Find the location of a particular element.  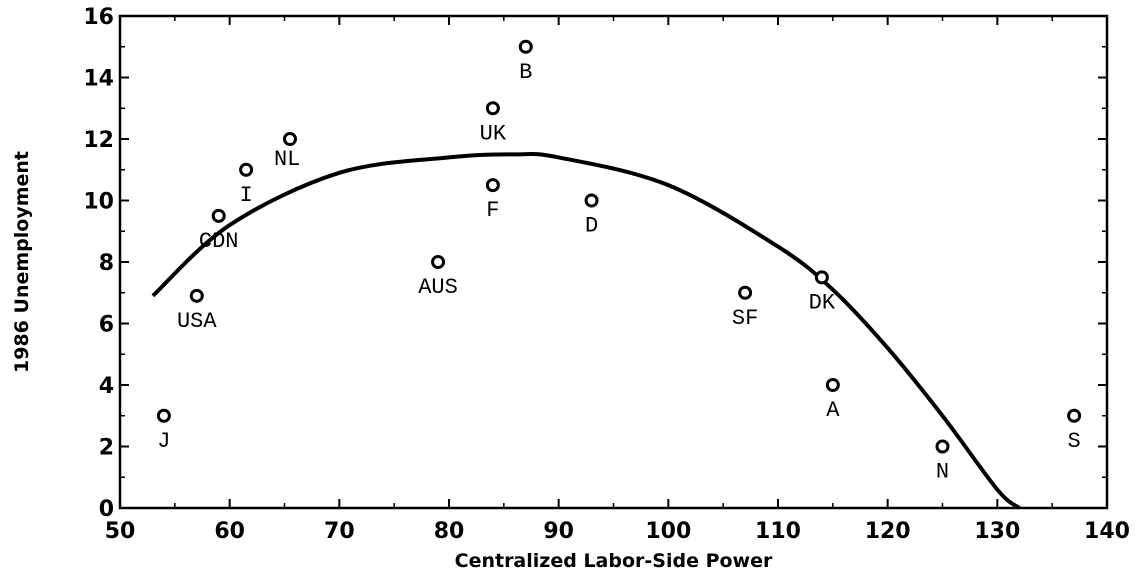

point-label: B is located at coordinates (525, 72).